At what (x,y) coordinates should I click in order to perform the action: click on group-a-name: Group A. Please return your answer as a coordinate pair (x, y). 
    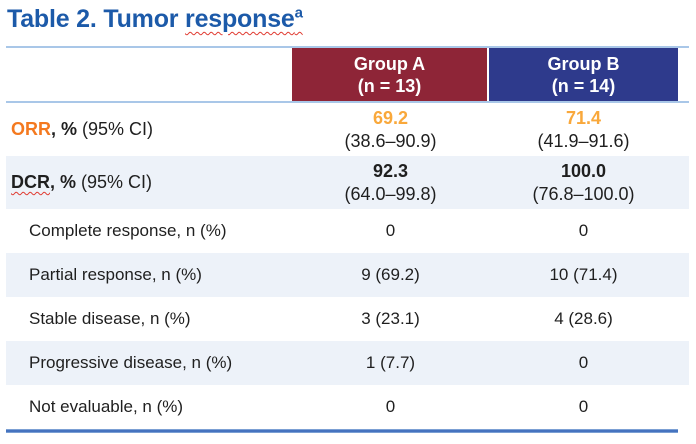
    Looking at the image, I should click on (389, 63).